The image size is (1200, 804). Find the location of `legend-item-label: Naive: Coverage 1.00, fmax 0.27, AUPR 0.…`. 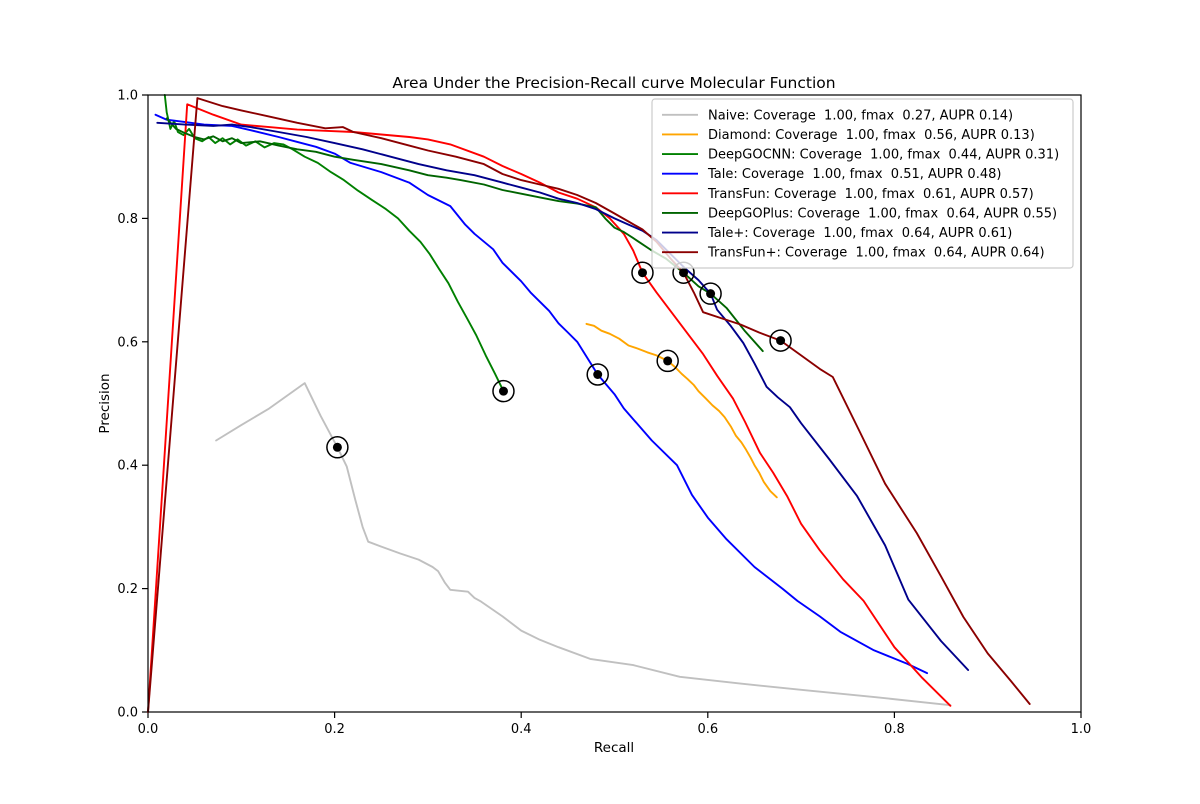

legend-item-label: Naive: Coverage 1.00, fmax 0.27, AUPR 0.… is located at coordinates (860, 115).